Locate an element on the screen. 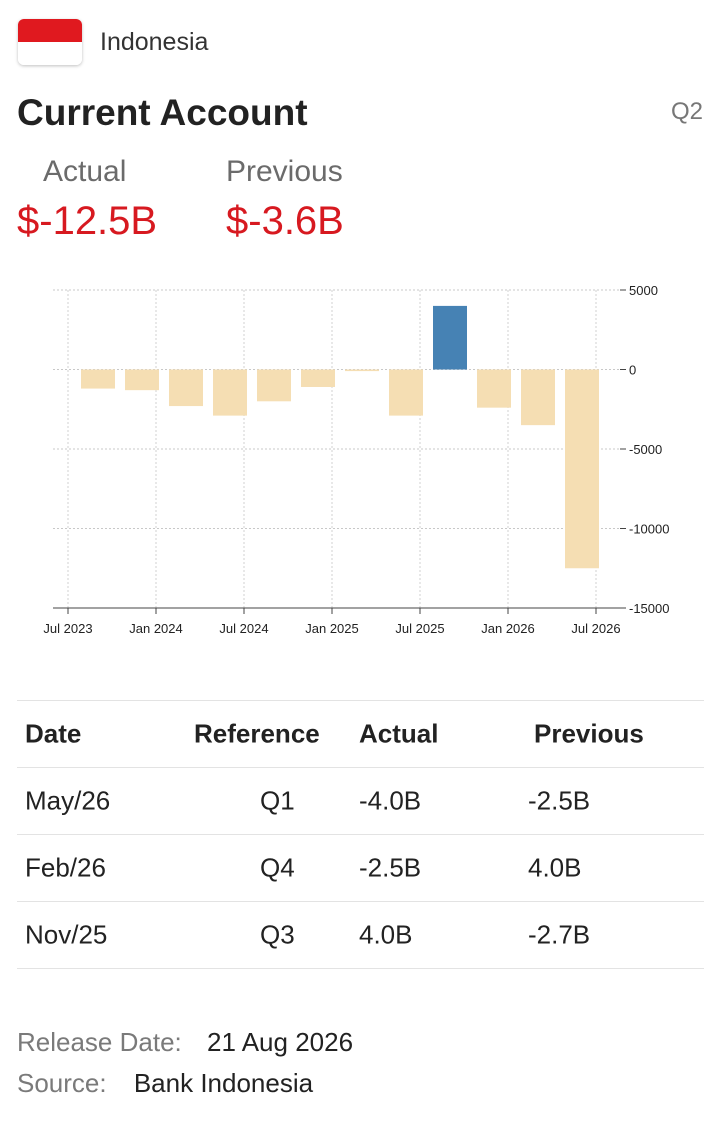  table-row: Nov/25 Q3 4.0B -2.7B is located at coordinates (360, 935).